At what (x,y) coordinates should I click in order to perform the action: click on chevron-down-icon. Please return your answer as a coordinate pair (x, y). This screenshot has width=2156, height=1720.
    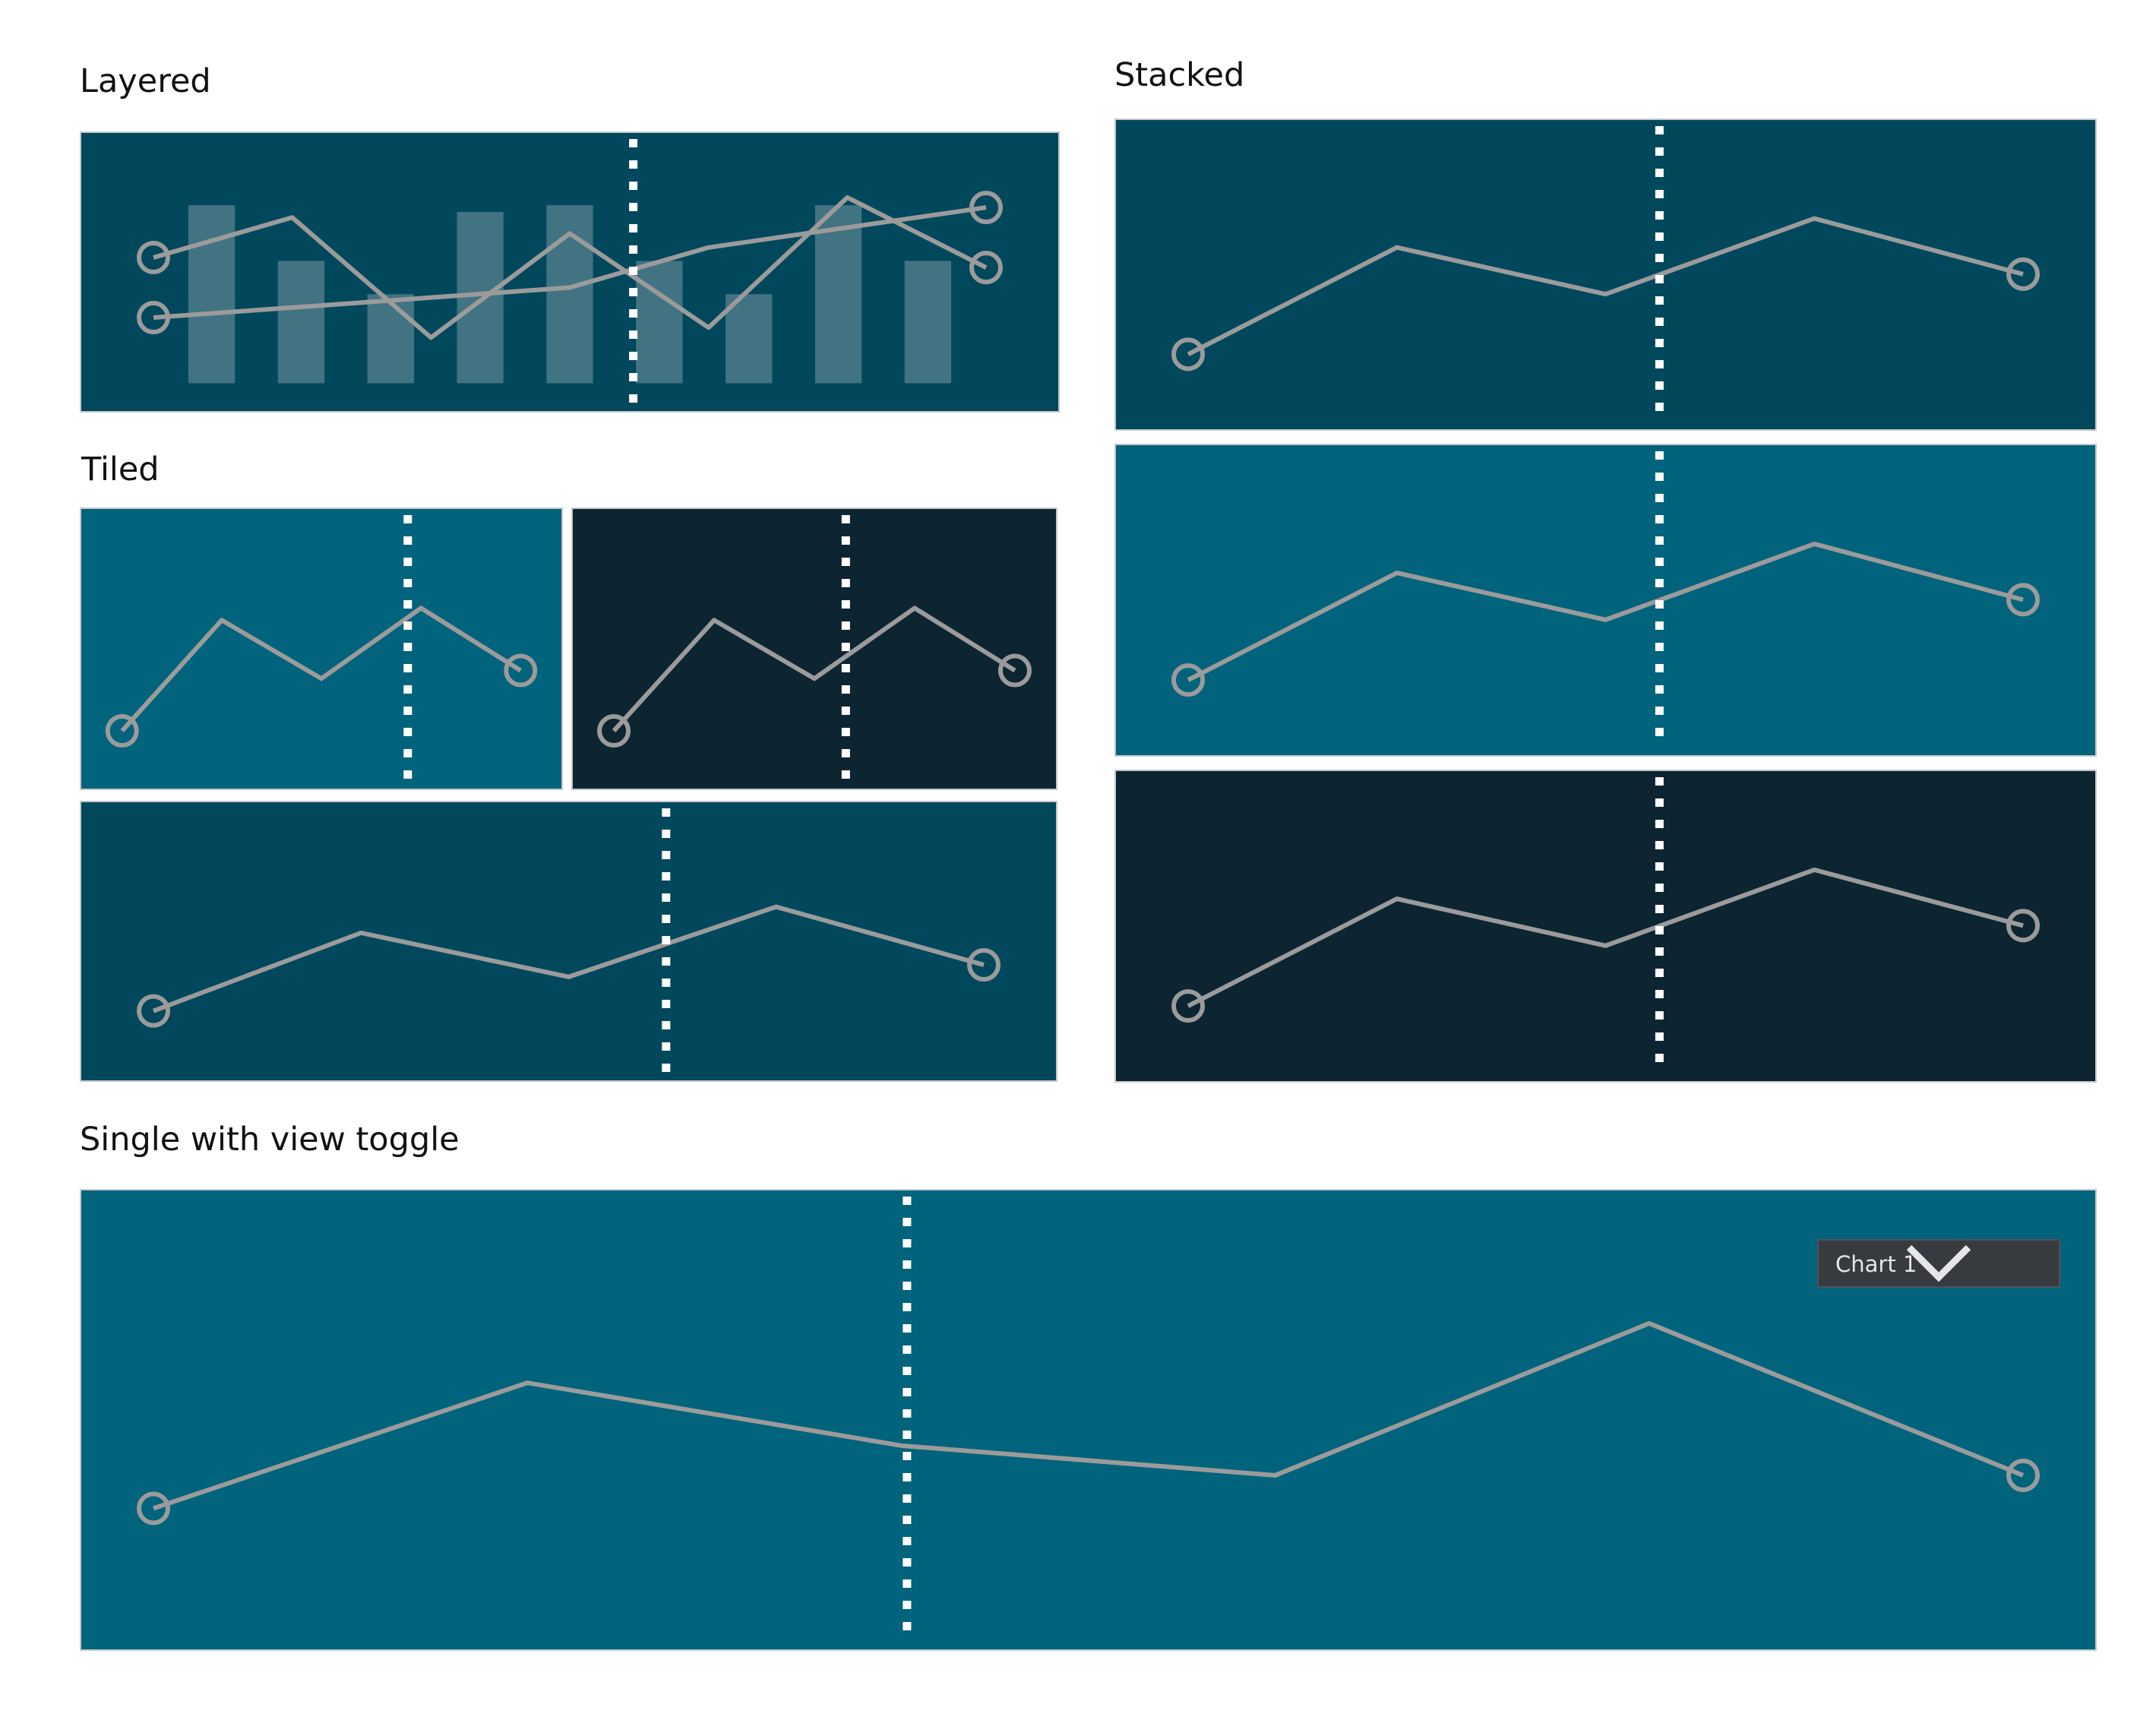
    Looking at the image, I should click on (1938, 1263).